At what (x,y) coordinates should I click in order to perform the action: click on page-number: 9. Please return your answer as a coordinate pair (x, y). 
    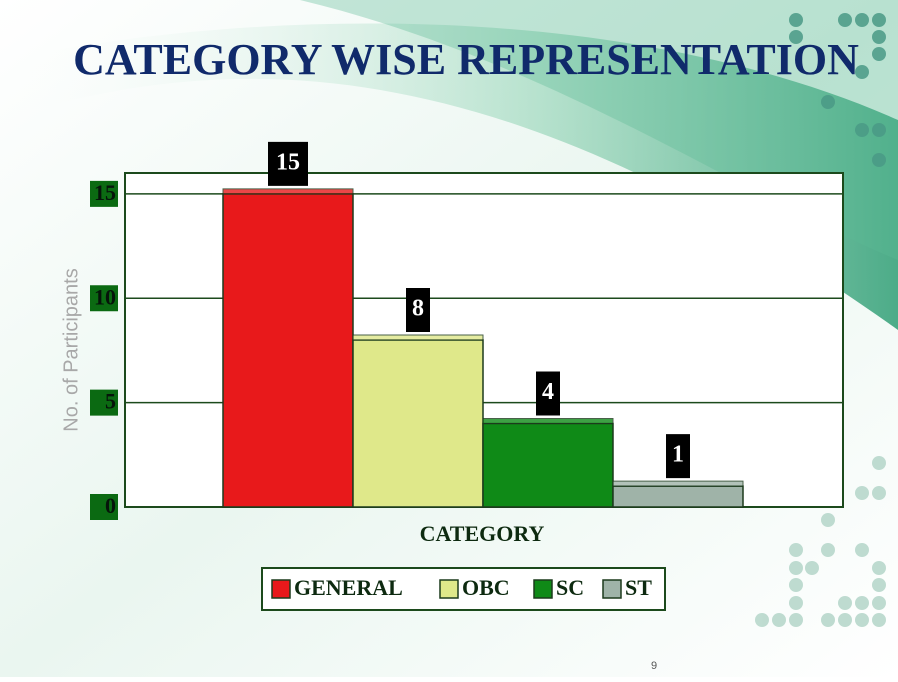
    Looking at the image, I should click on (654, 666).